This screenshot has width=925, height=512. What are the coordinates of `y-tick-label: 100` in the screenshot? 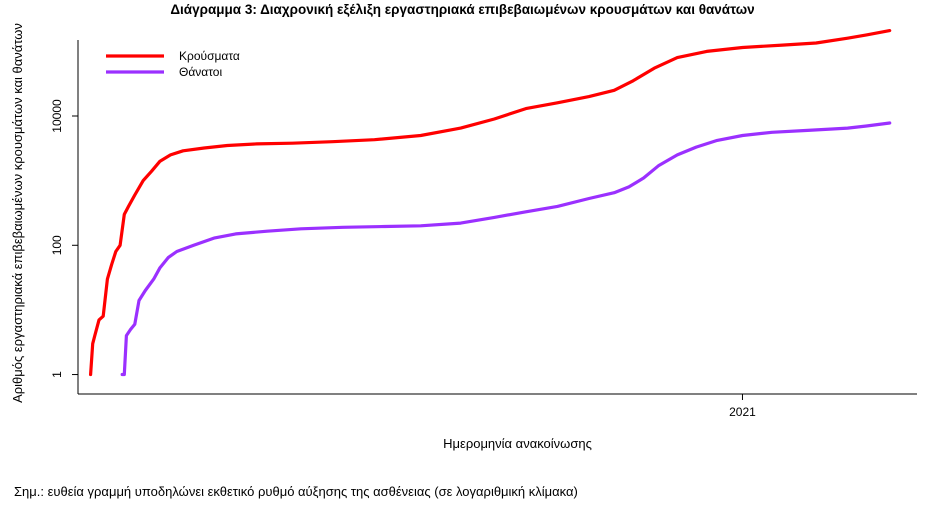 It's located at (57, 245).